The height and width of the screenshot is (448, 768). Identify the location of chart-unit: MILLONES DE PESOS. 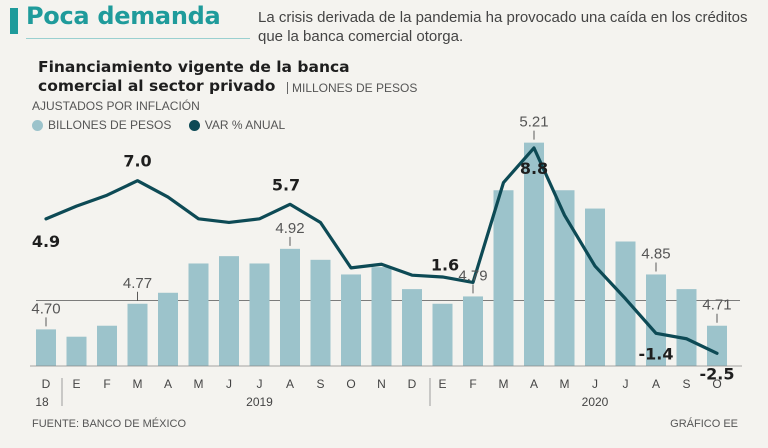
(352, 88).